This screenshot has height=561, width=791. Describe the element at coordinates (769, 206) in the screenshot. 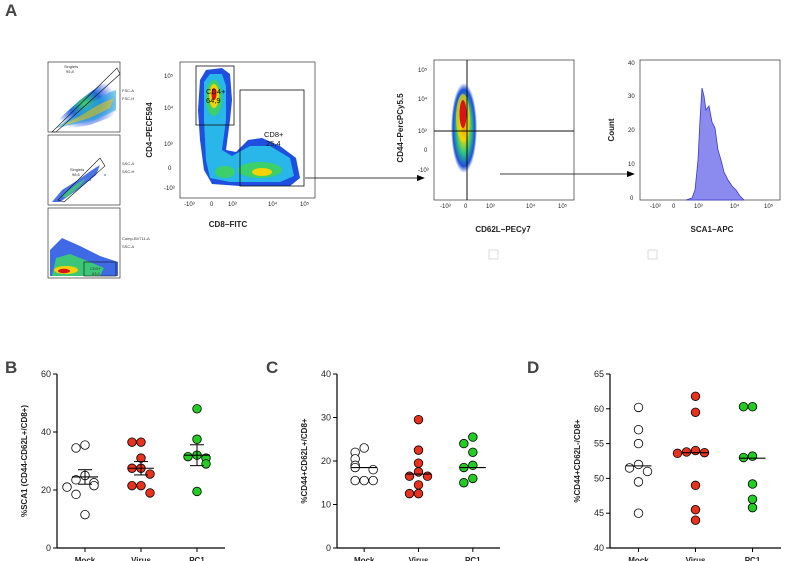

I see `sca1-xtick-5: 10⁵` at that location.